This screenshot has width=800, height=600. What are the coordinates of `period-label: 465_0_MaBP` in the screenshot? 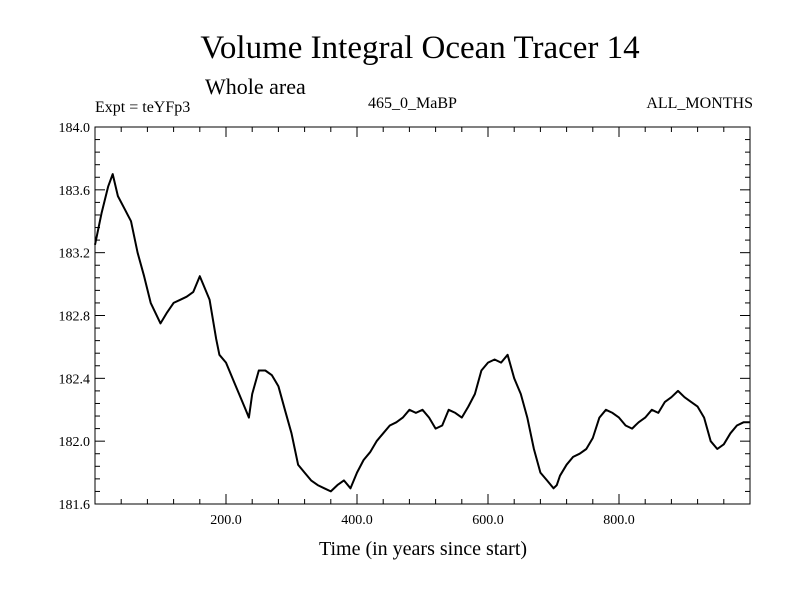 It's located at (412, 103).